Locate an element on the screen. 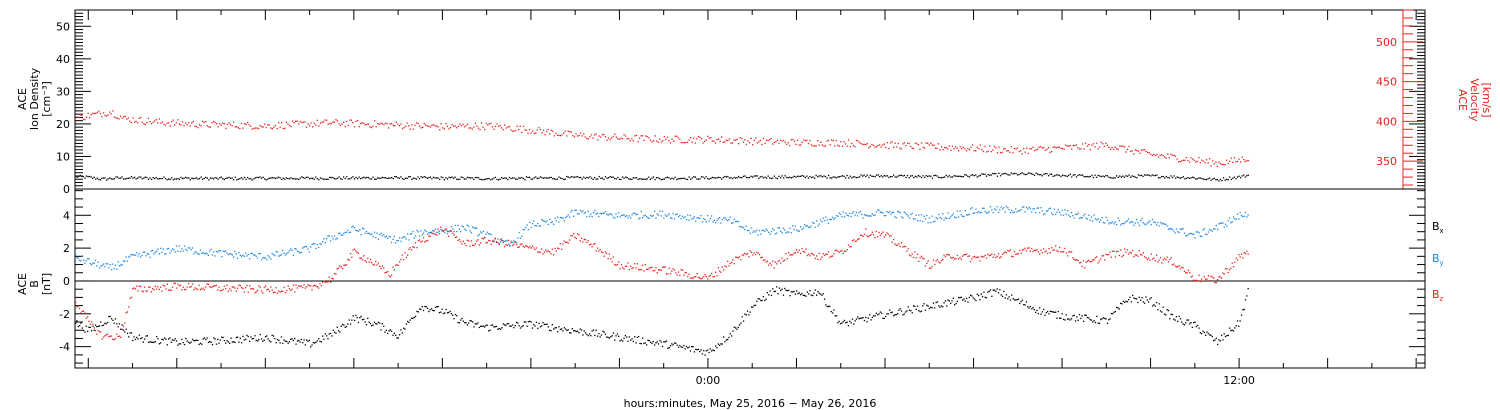 This screenshot has width=1500, height=410. top-ytick-label: 30 is located at coordinates (63, 91).